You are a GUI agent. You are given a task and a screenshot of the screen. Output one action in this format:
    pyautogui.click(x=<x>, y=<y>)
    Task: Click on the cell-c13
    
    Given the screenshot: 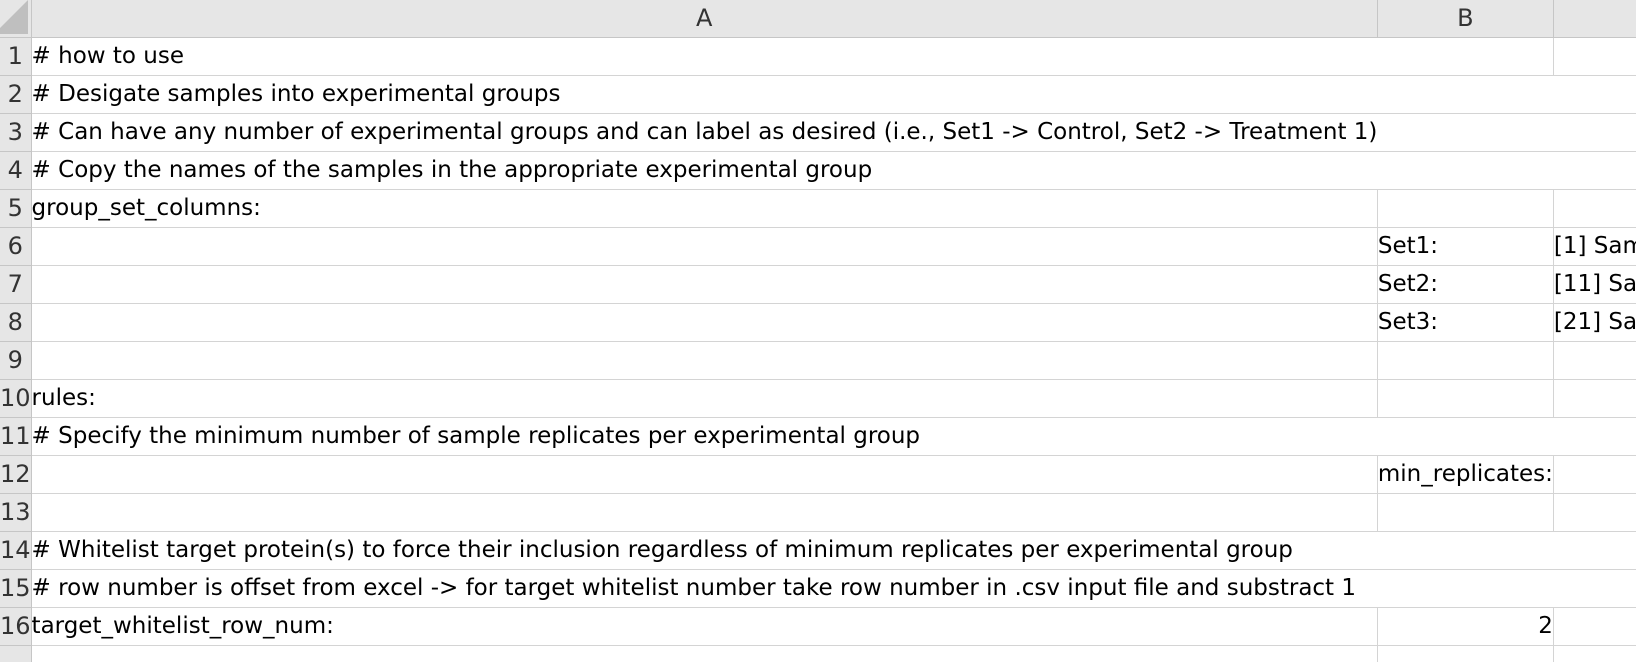 What is the action you would take?
    pyautogui.click(x=1594, y=512)
    